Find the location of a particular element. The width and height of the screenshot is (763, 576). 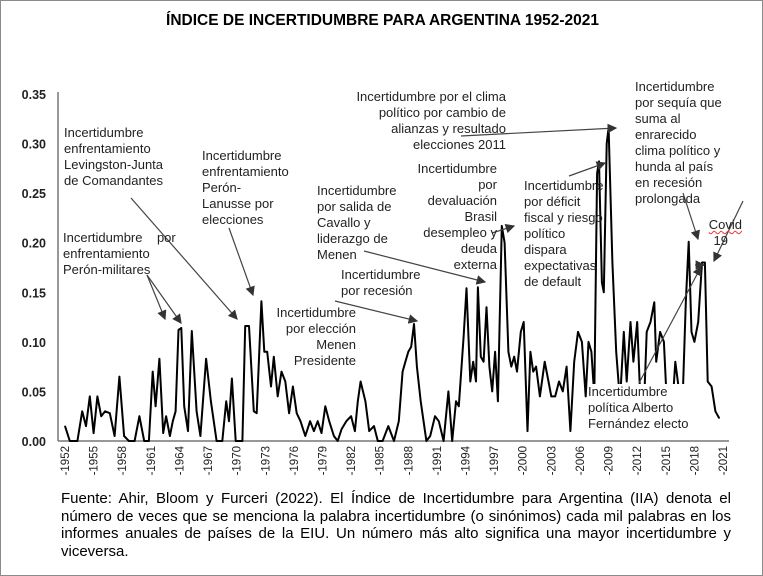

ann-line: de Comandantes is located at coordinates (114, 180).